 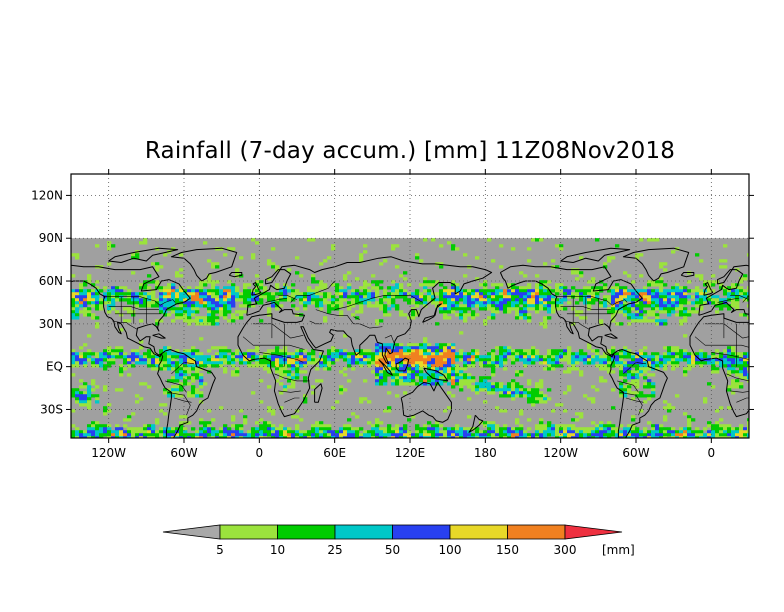 What do you see at coordinates (721, 342) in the screenshot?
I see `country-border` at bounding box center [721, 342].